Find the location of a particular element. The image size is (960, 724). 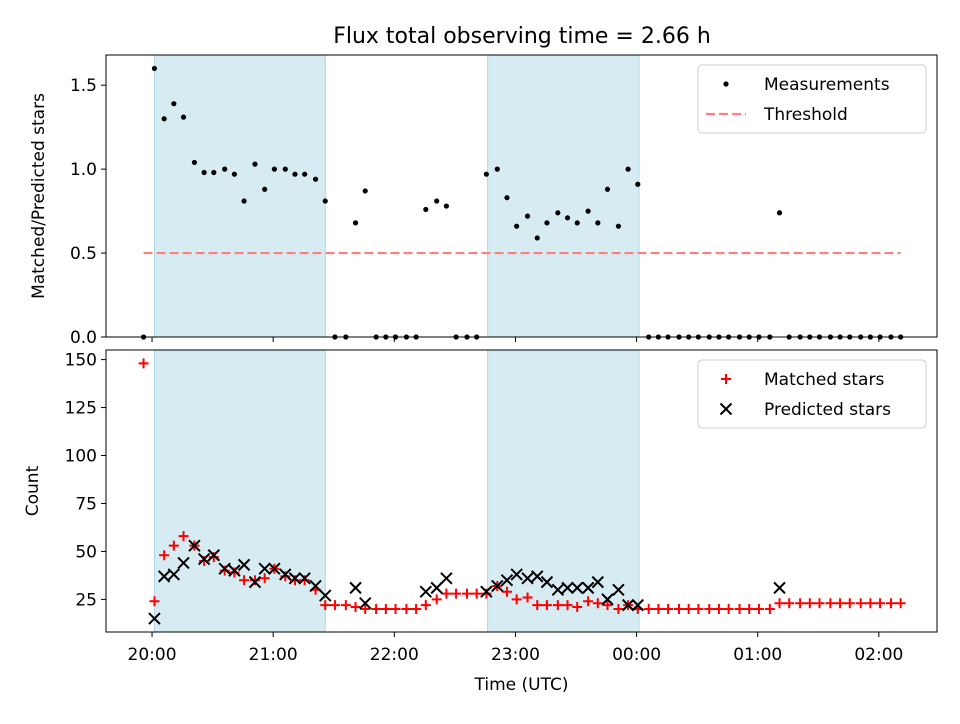

y-tick-label: 0.0 is located at coordinates (83, 338).